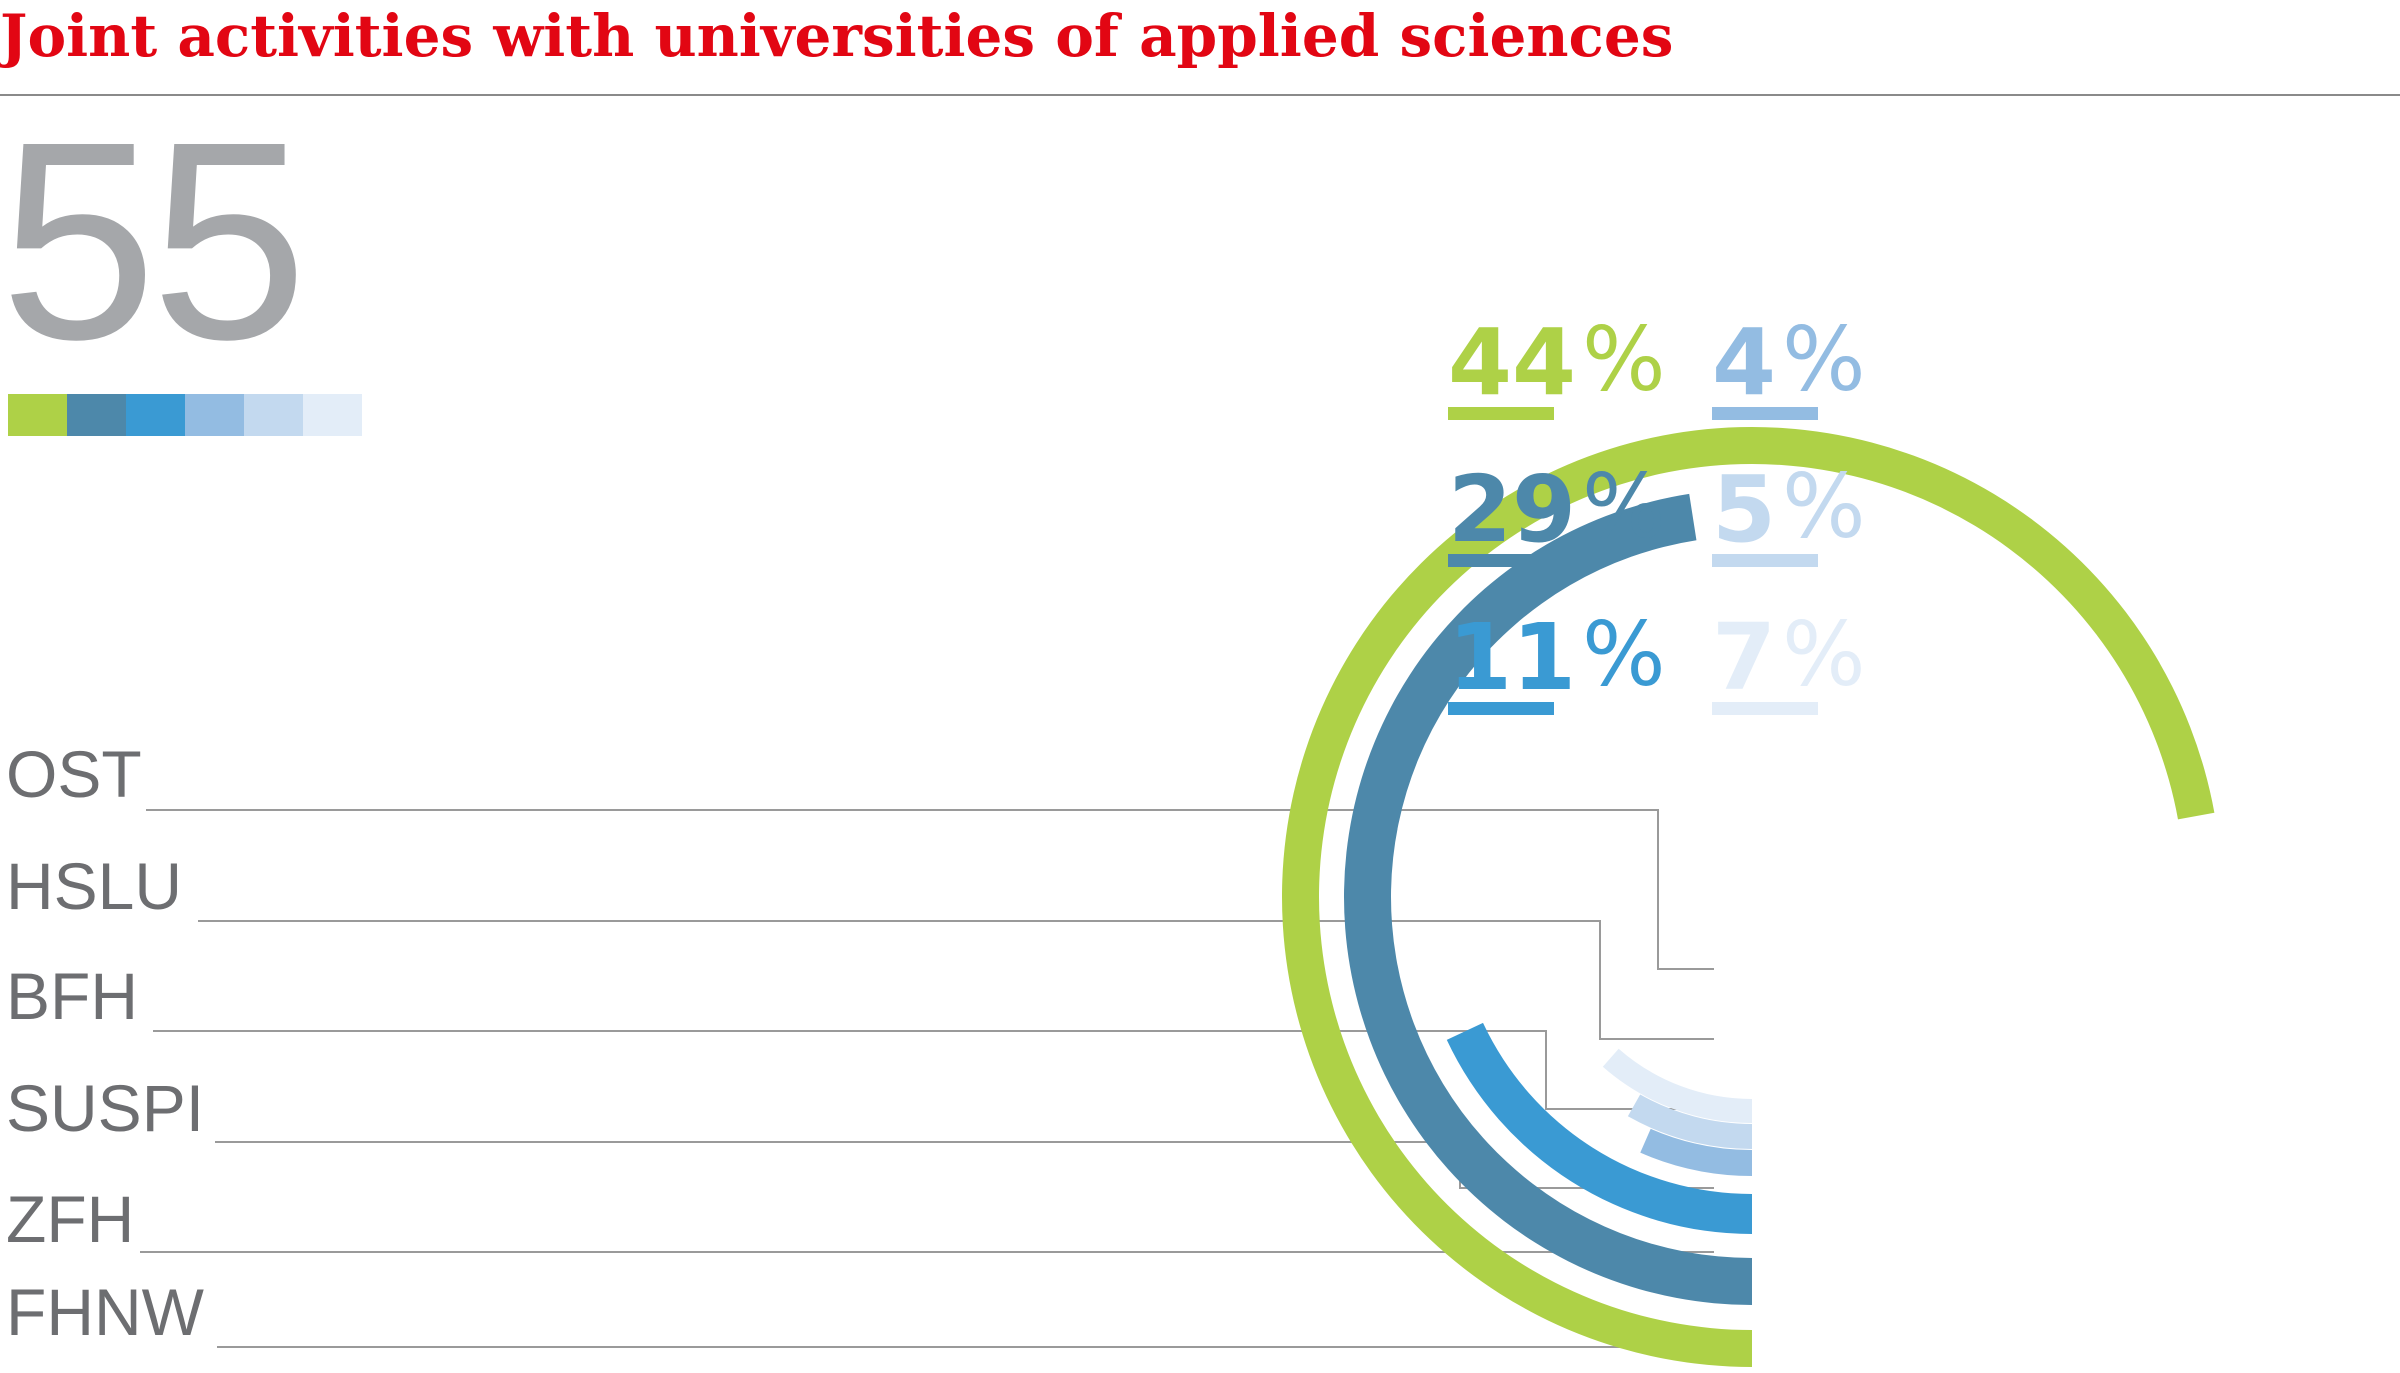  Describe the element at coordinates (956, 980) in the screenshot. I see `connector-hslu` at that location.